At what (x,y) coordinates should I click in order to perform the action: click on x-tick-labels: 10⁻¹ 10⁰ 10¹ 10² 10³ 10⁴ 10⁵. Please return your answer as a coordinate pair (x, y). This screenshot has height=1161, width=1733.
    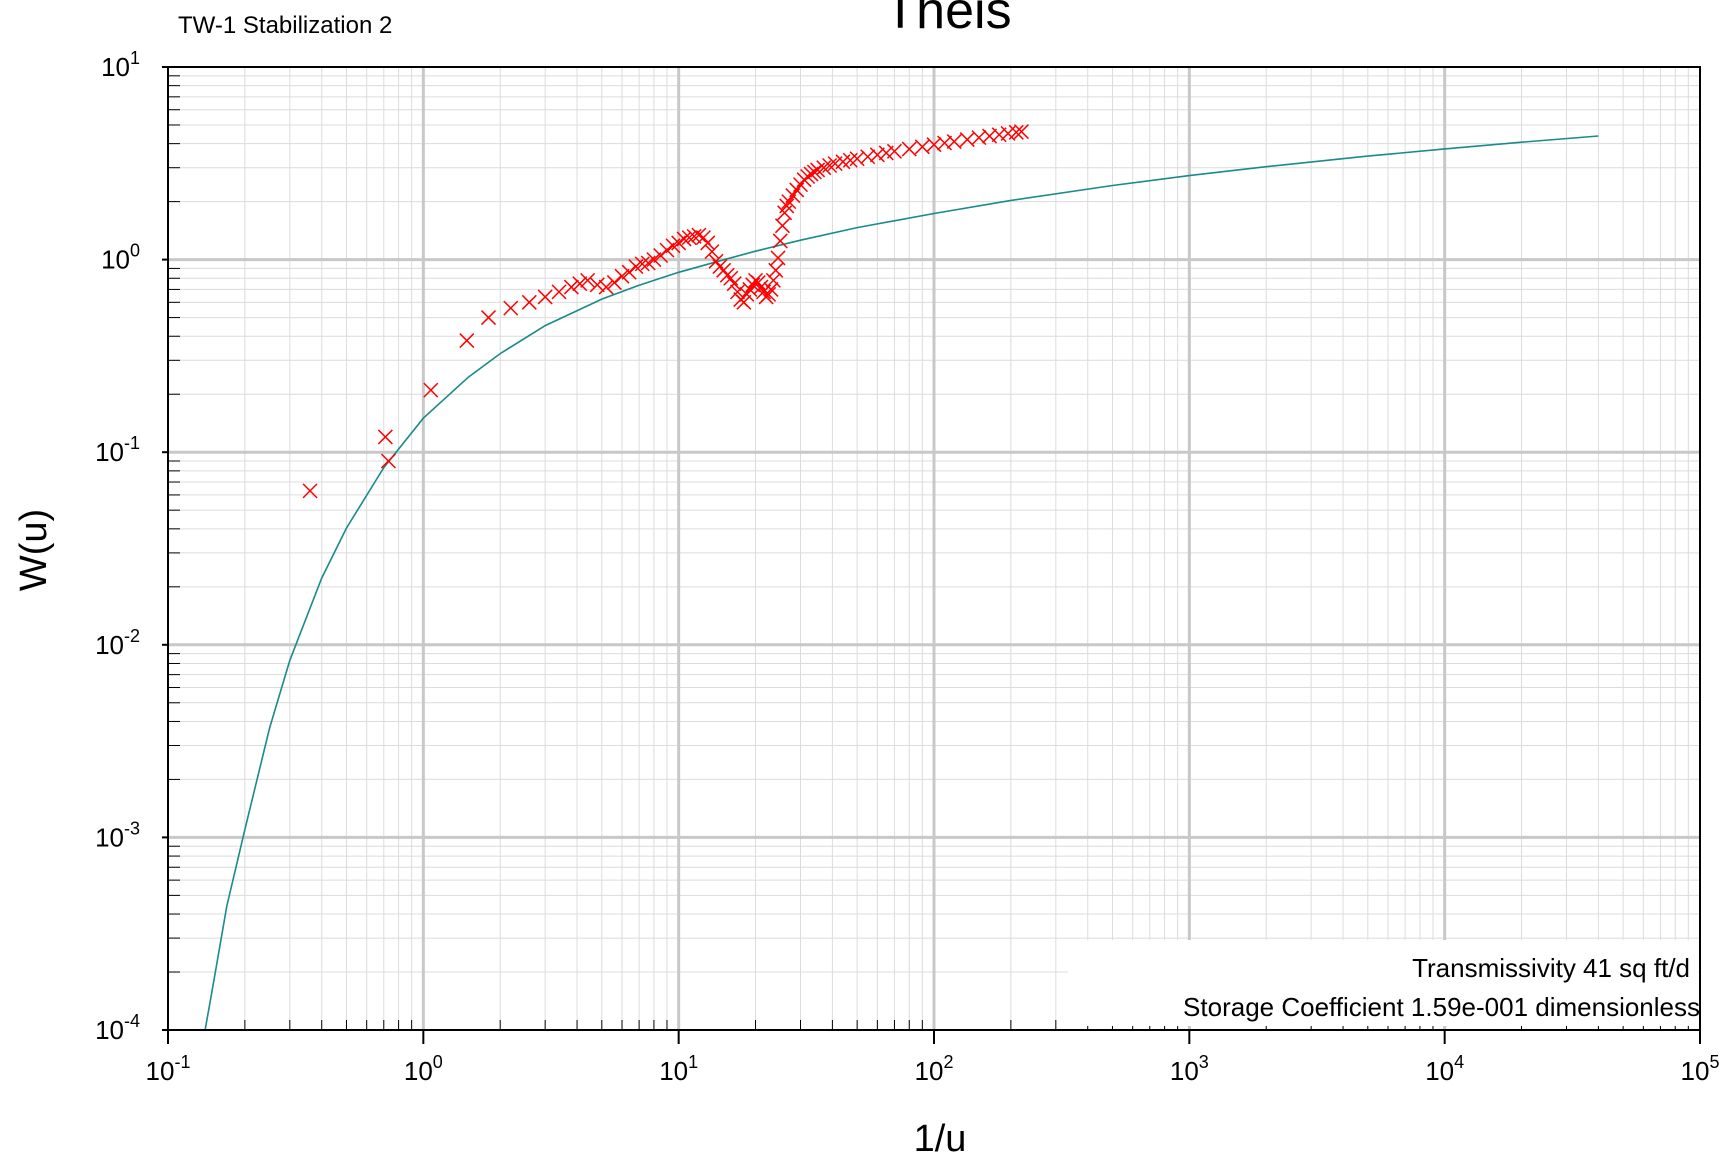
    Looking at the image, I should click on (933, 1069).